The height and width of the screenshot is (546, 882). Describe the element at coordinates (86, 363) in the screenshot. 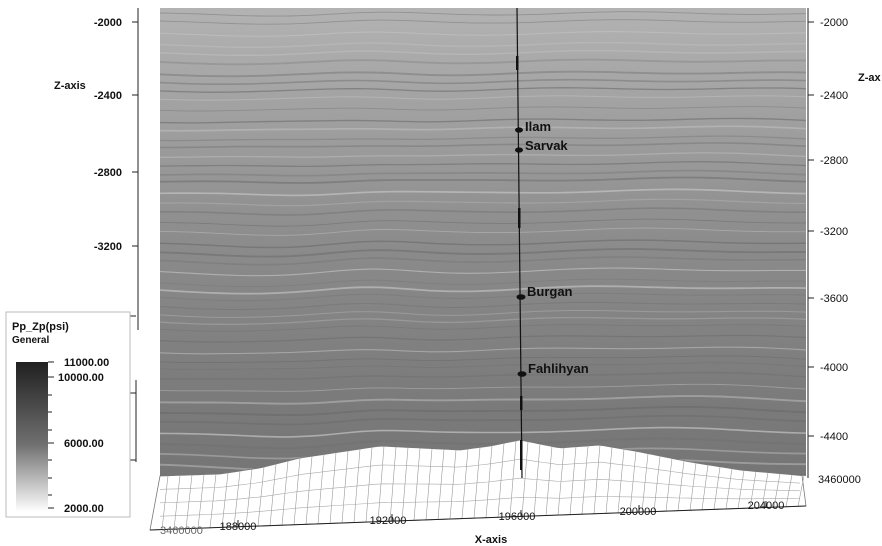

I see `legend-tick: 11000.00` at that location.